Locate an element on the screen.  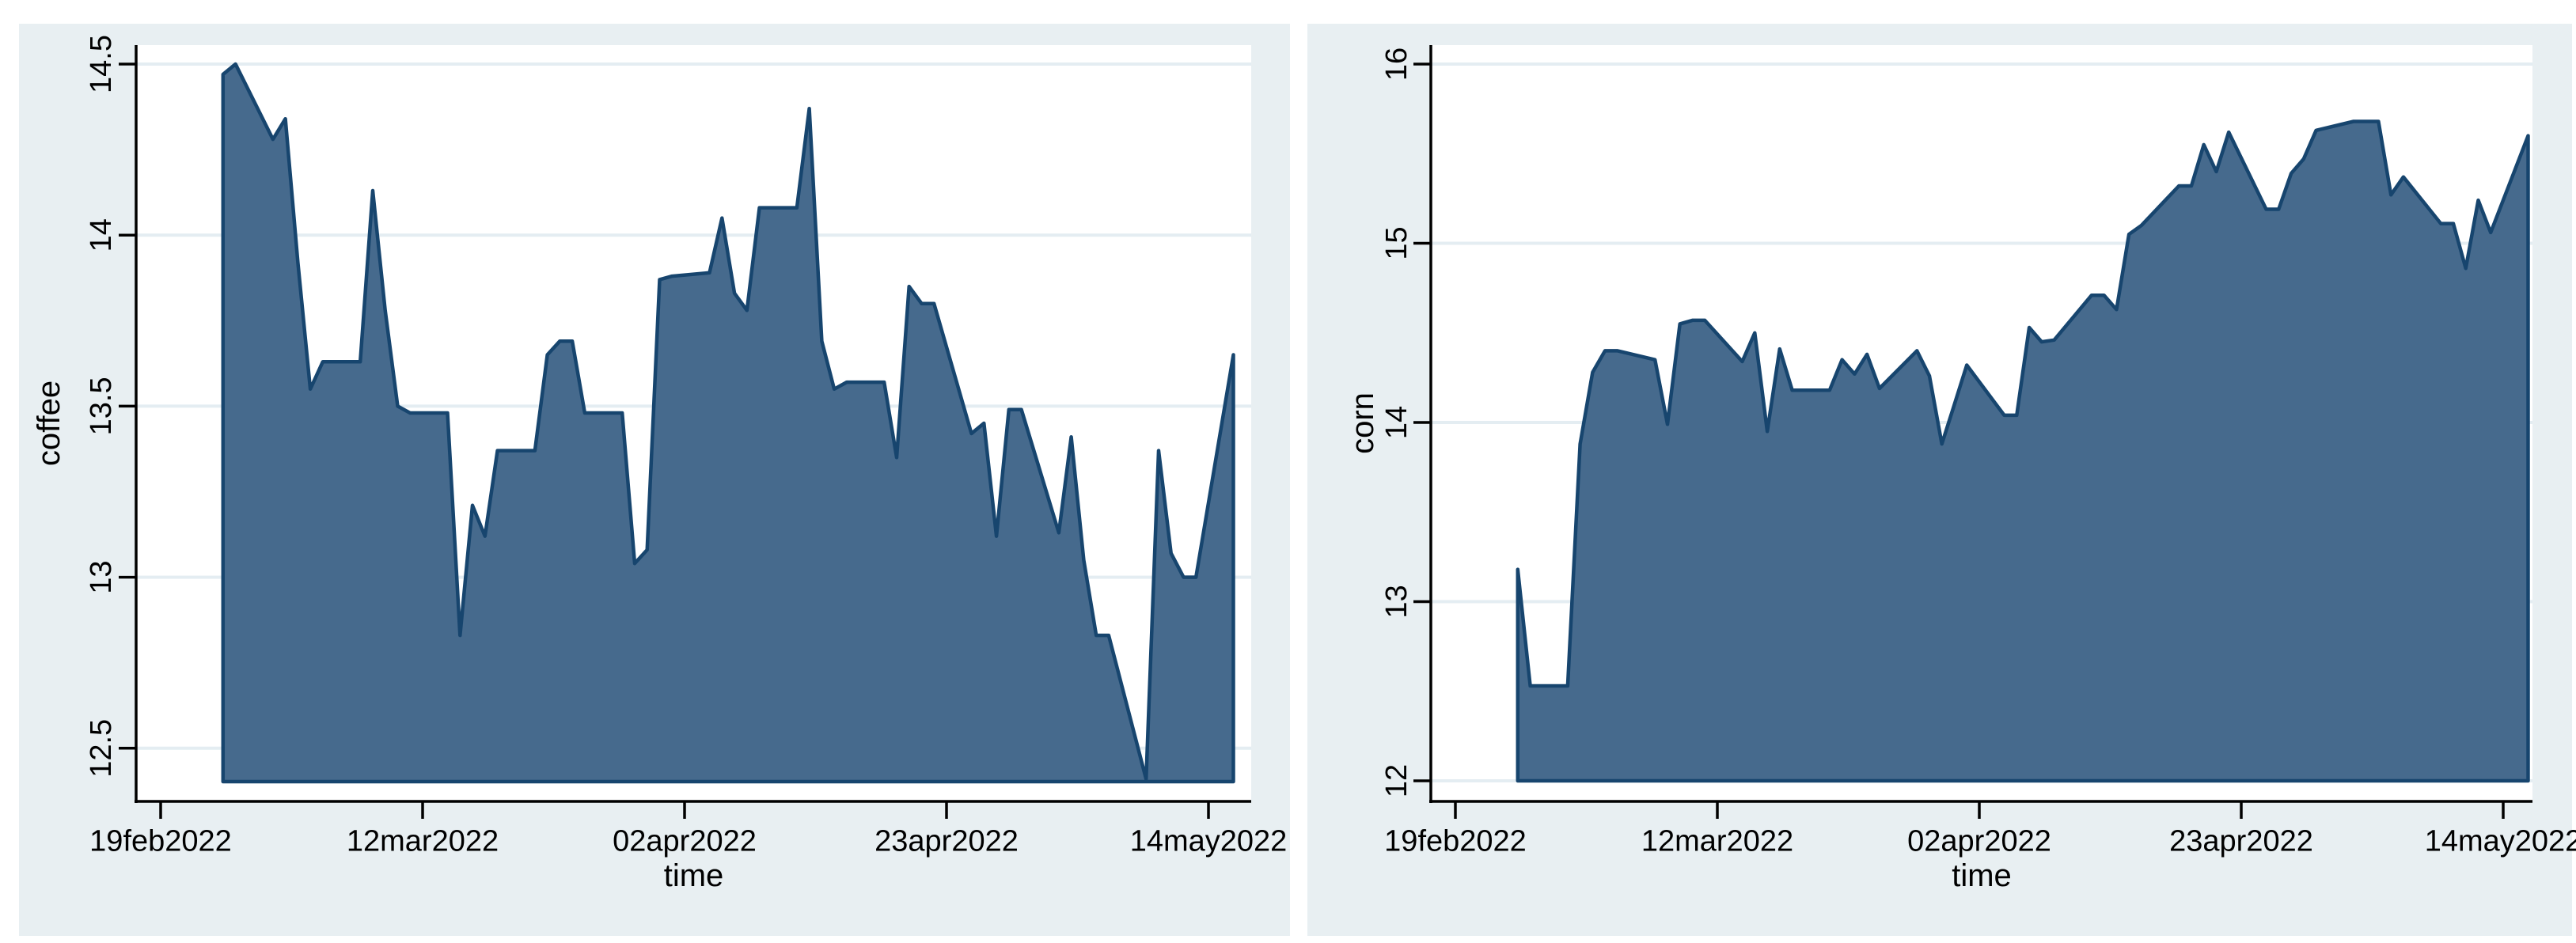
coffee-y-tick-label: 12.5 is located at coordinates (101, 748).